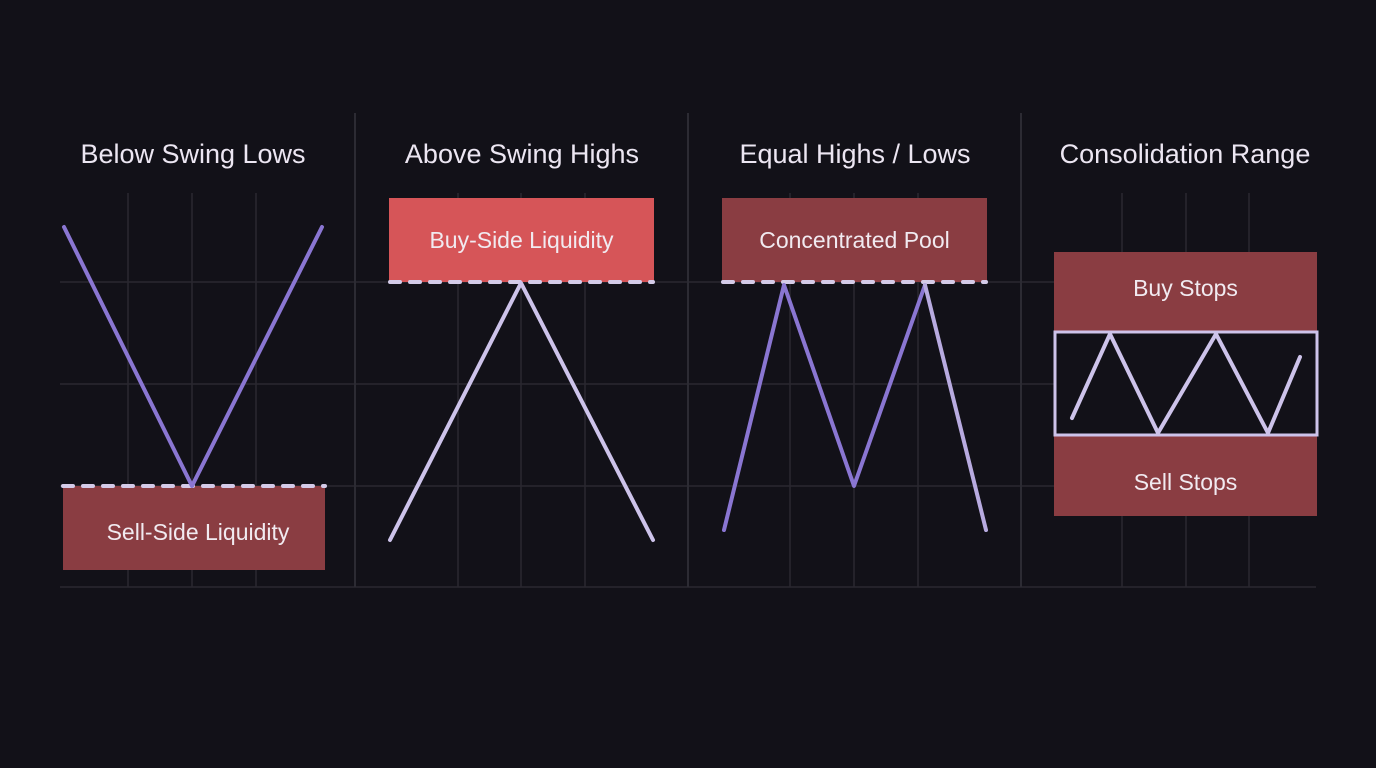  I want to click on buy-side-liquidity-zone, so click(521, 240).